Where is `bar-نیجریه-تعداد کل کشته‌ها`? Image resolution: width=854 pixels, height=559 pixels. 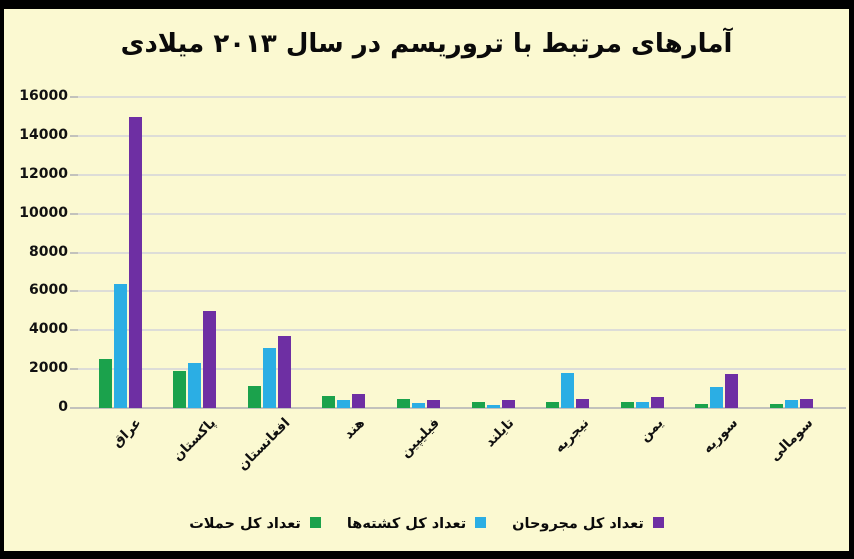 bar-نیجریه-تعداد کل کشته‌ها is located at coordinates (568, 390).